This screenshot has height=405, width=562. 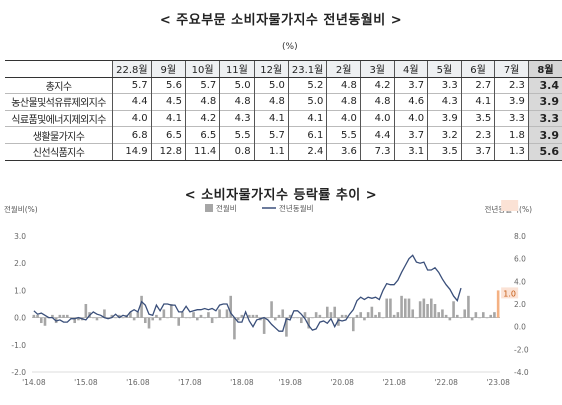 What do you see at coordinates (168, 151) in the screenshot?
I see `table-cell: 12.8` at bounding box center [168, 151].